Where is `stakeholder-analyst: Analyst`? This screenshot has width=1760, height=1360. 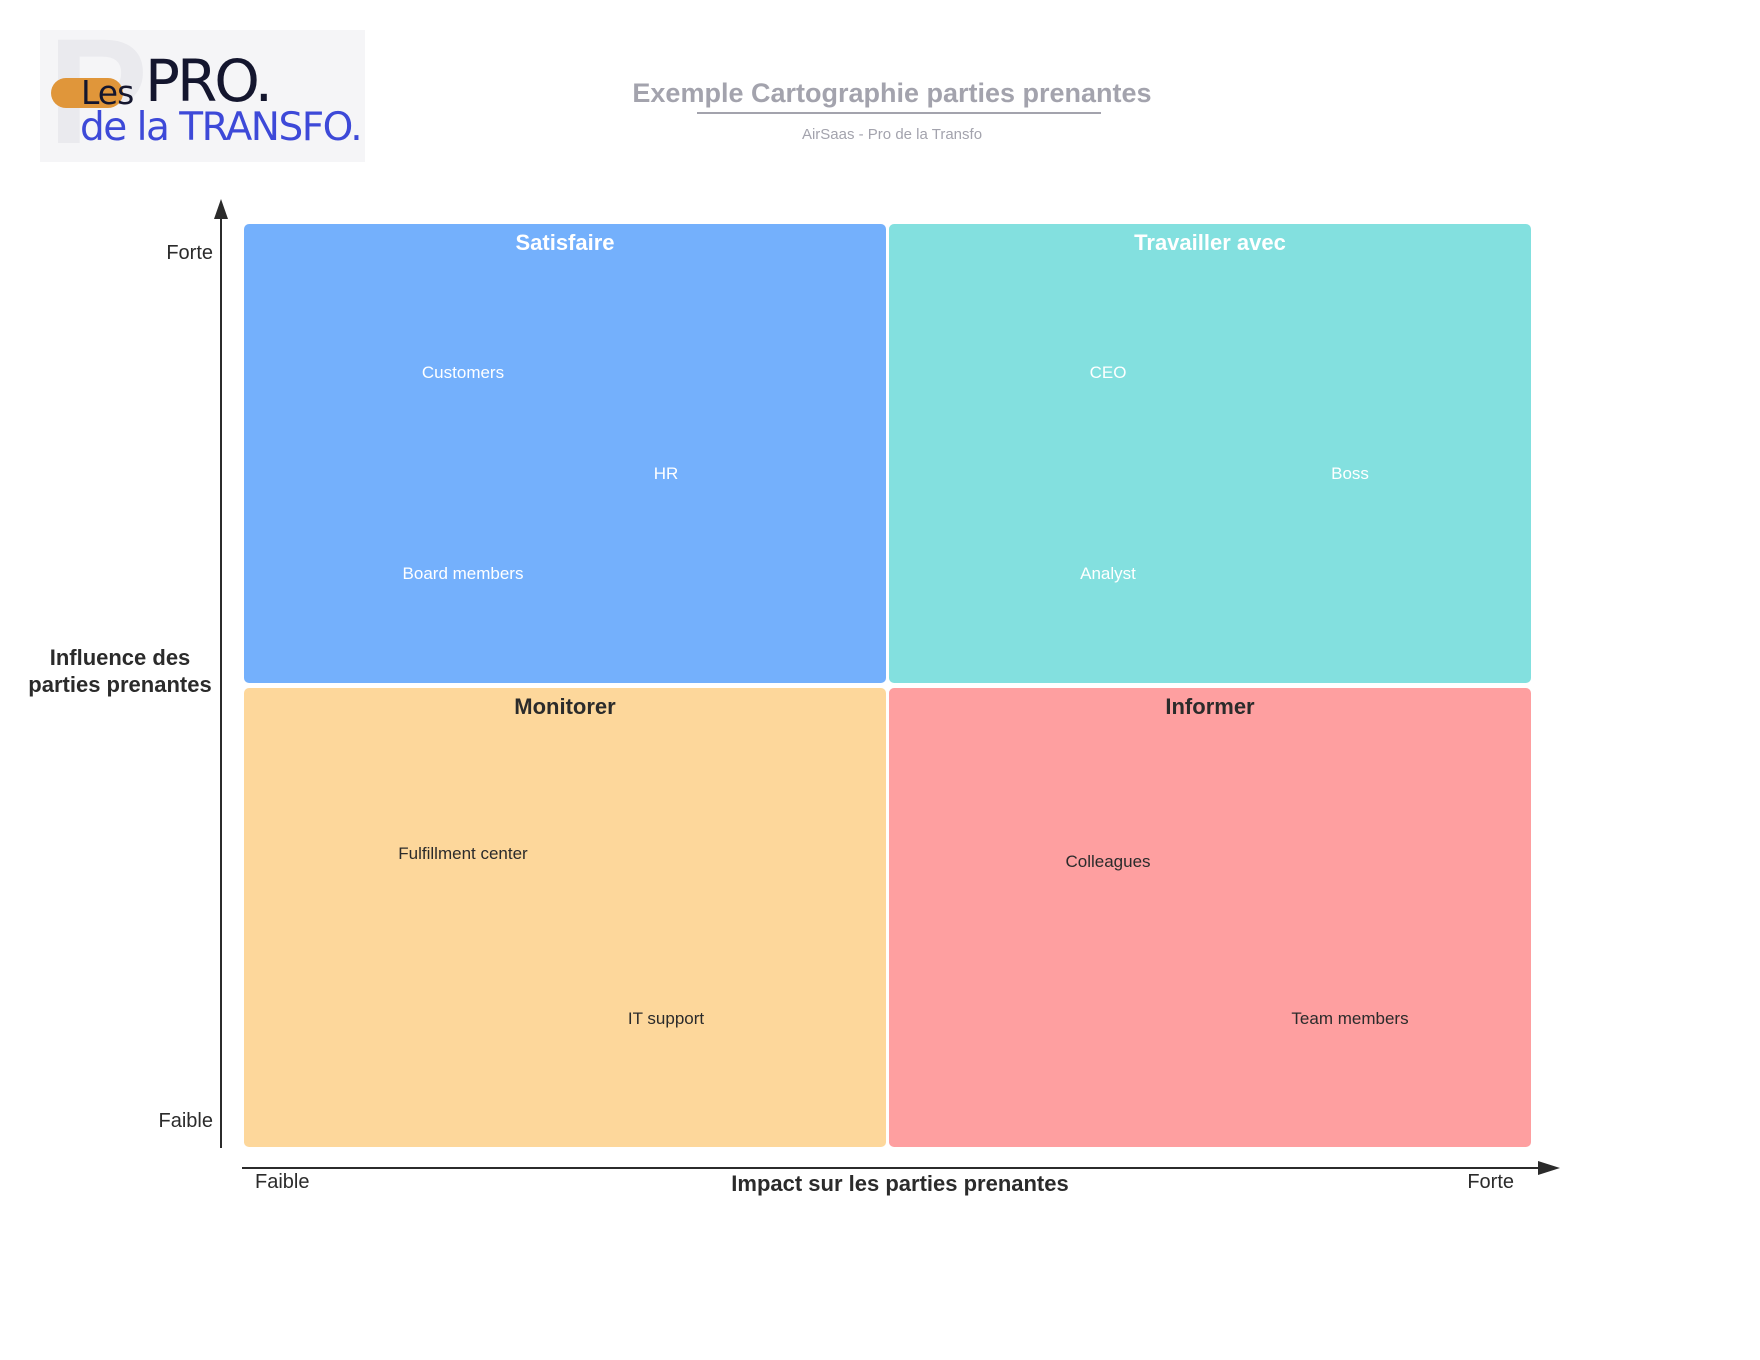
stakeholder-analyst: Analyst is located at coordinates (1108, 573).